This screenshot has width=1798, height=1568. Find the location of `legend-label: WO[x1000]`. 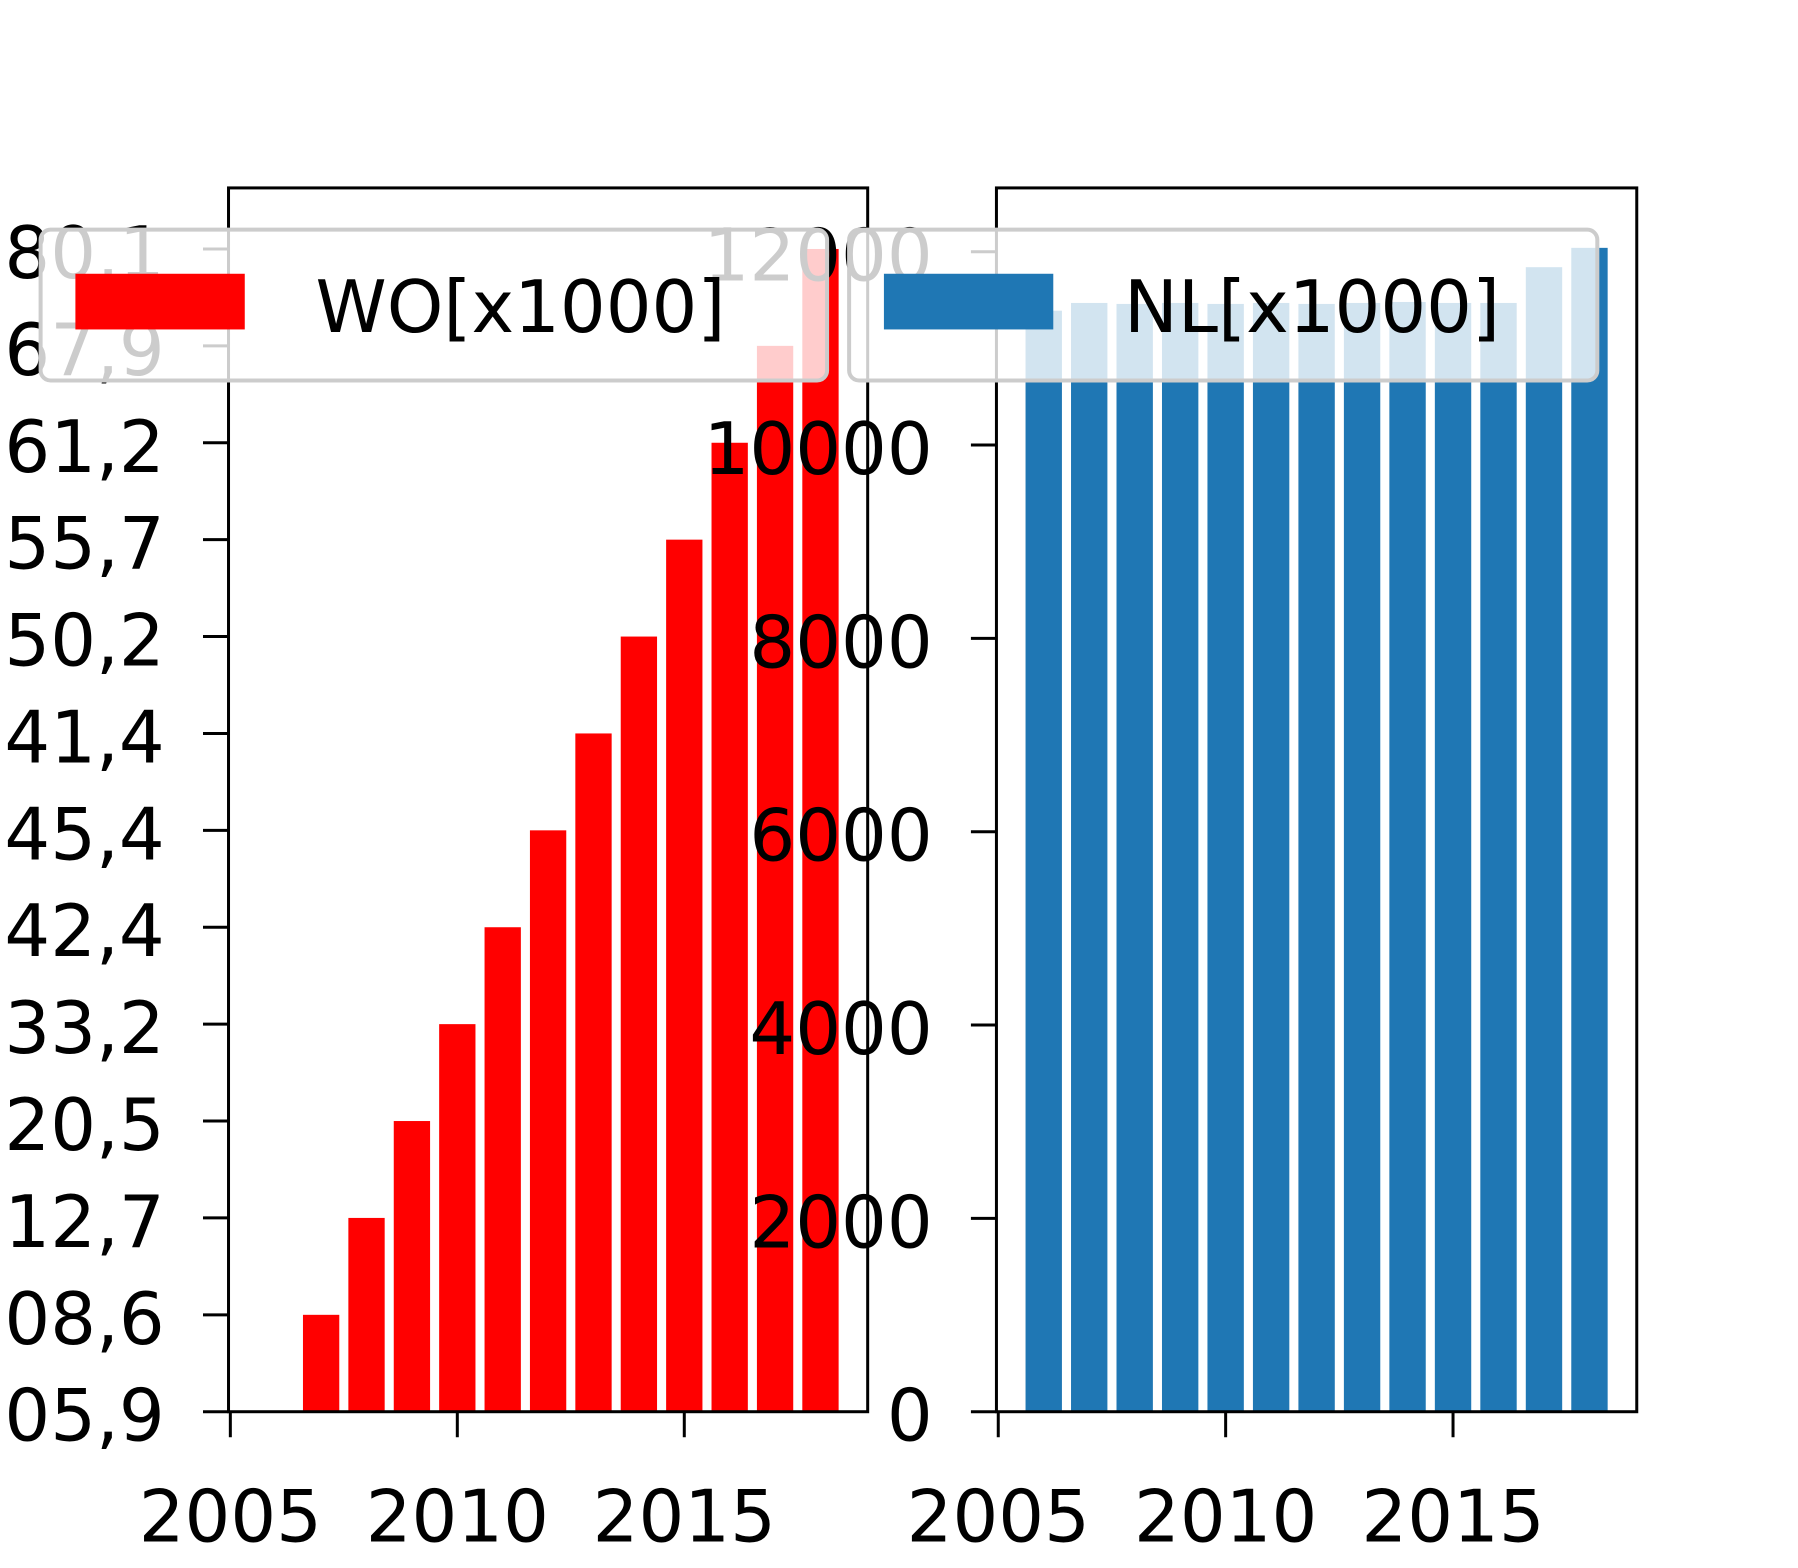

legend-label: WO[x1000] is located at coordinates (521, 307).